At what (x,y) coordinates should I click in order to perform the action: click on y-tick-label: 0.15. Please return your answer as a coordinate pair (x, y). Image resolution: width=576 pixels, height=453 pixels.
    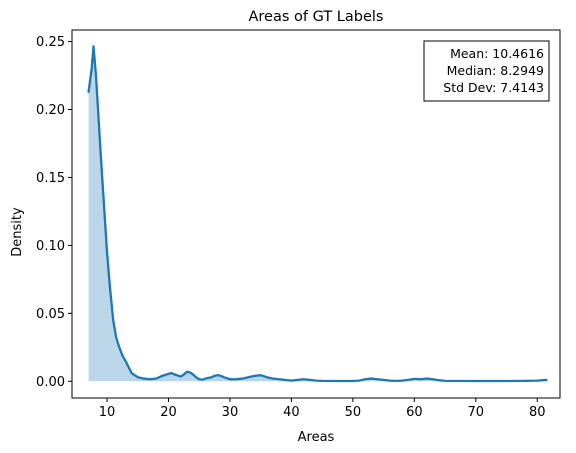
    Looking at the image, I should click on (50, 178).